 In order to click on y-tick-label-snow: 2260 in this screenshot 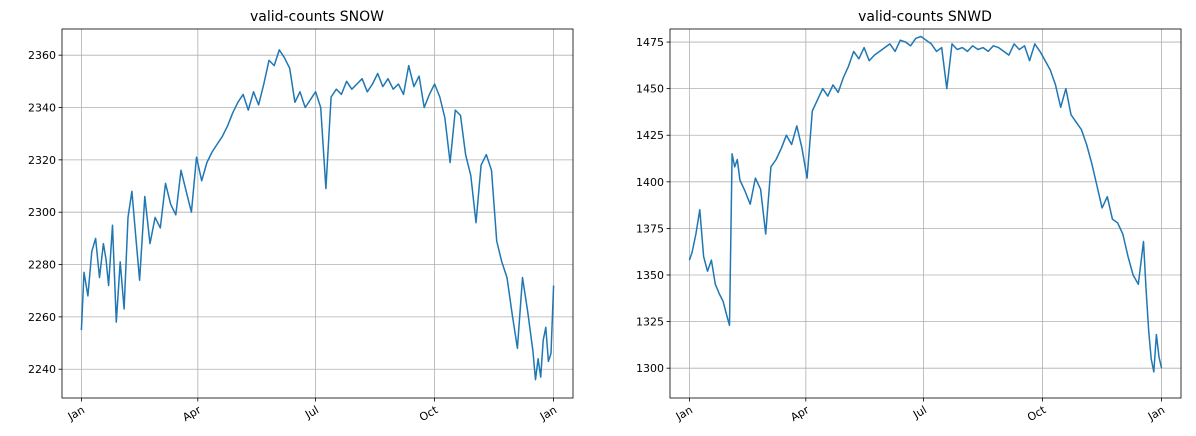, I will do `click(42, 317)`.